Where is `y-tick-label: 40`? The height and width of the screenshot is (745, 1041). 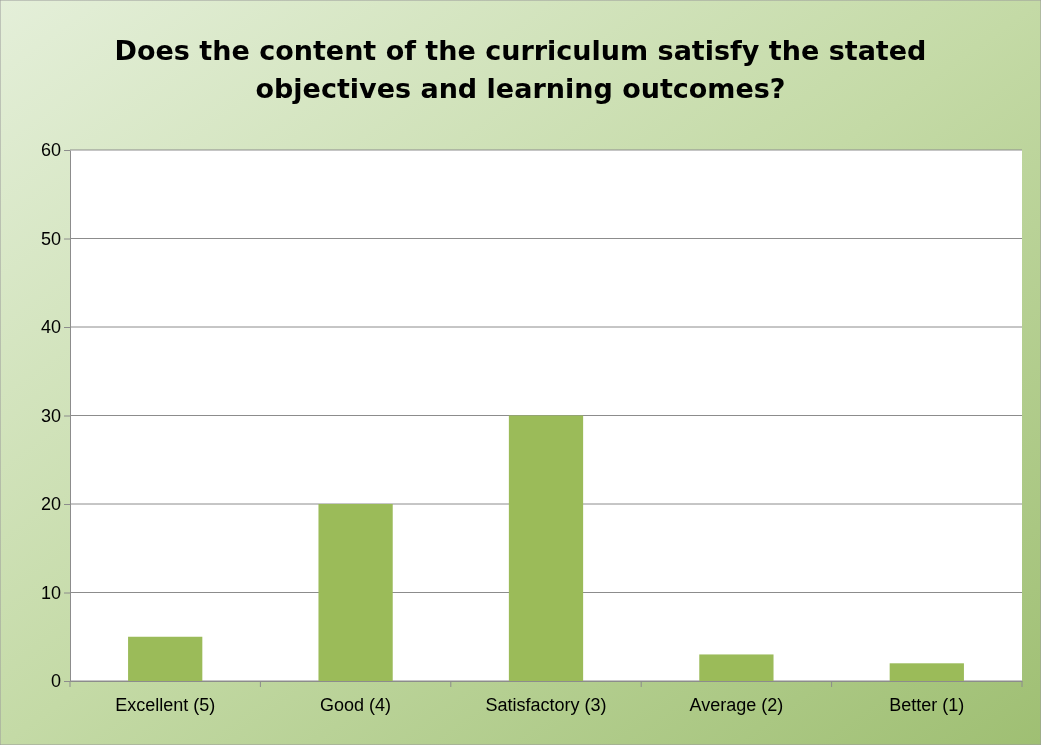 y-tick-label: 40 is located at coordinates (50, 327).